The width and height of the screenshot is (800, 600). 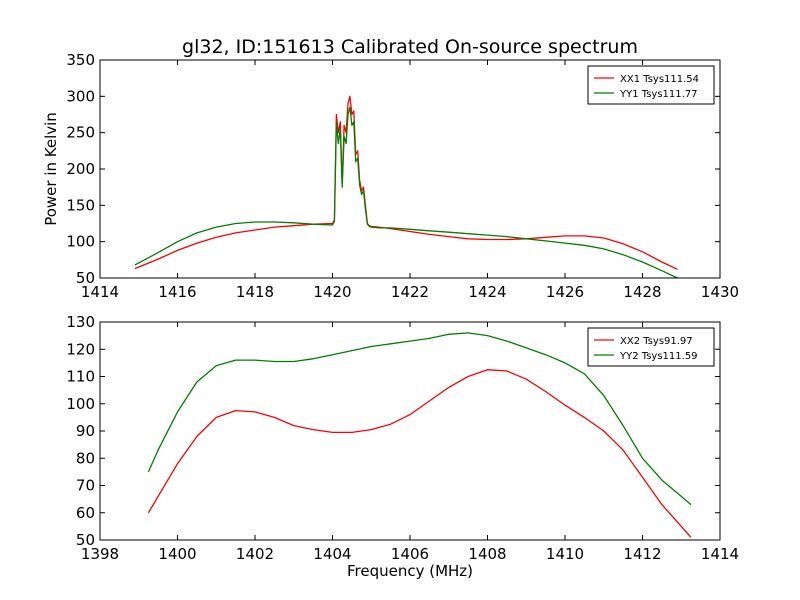 What do you see at coordinates (80, 349) in the screenshot?
I see `y-tick-label: 120` at bounding box center [80, 349].